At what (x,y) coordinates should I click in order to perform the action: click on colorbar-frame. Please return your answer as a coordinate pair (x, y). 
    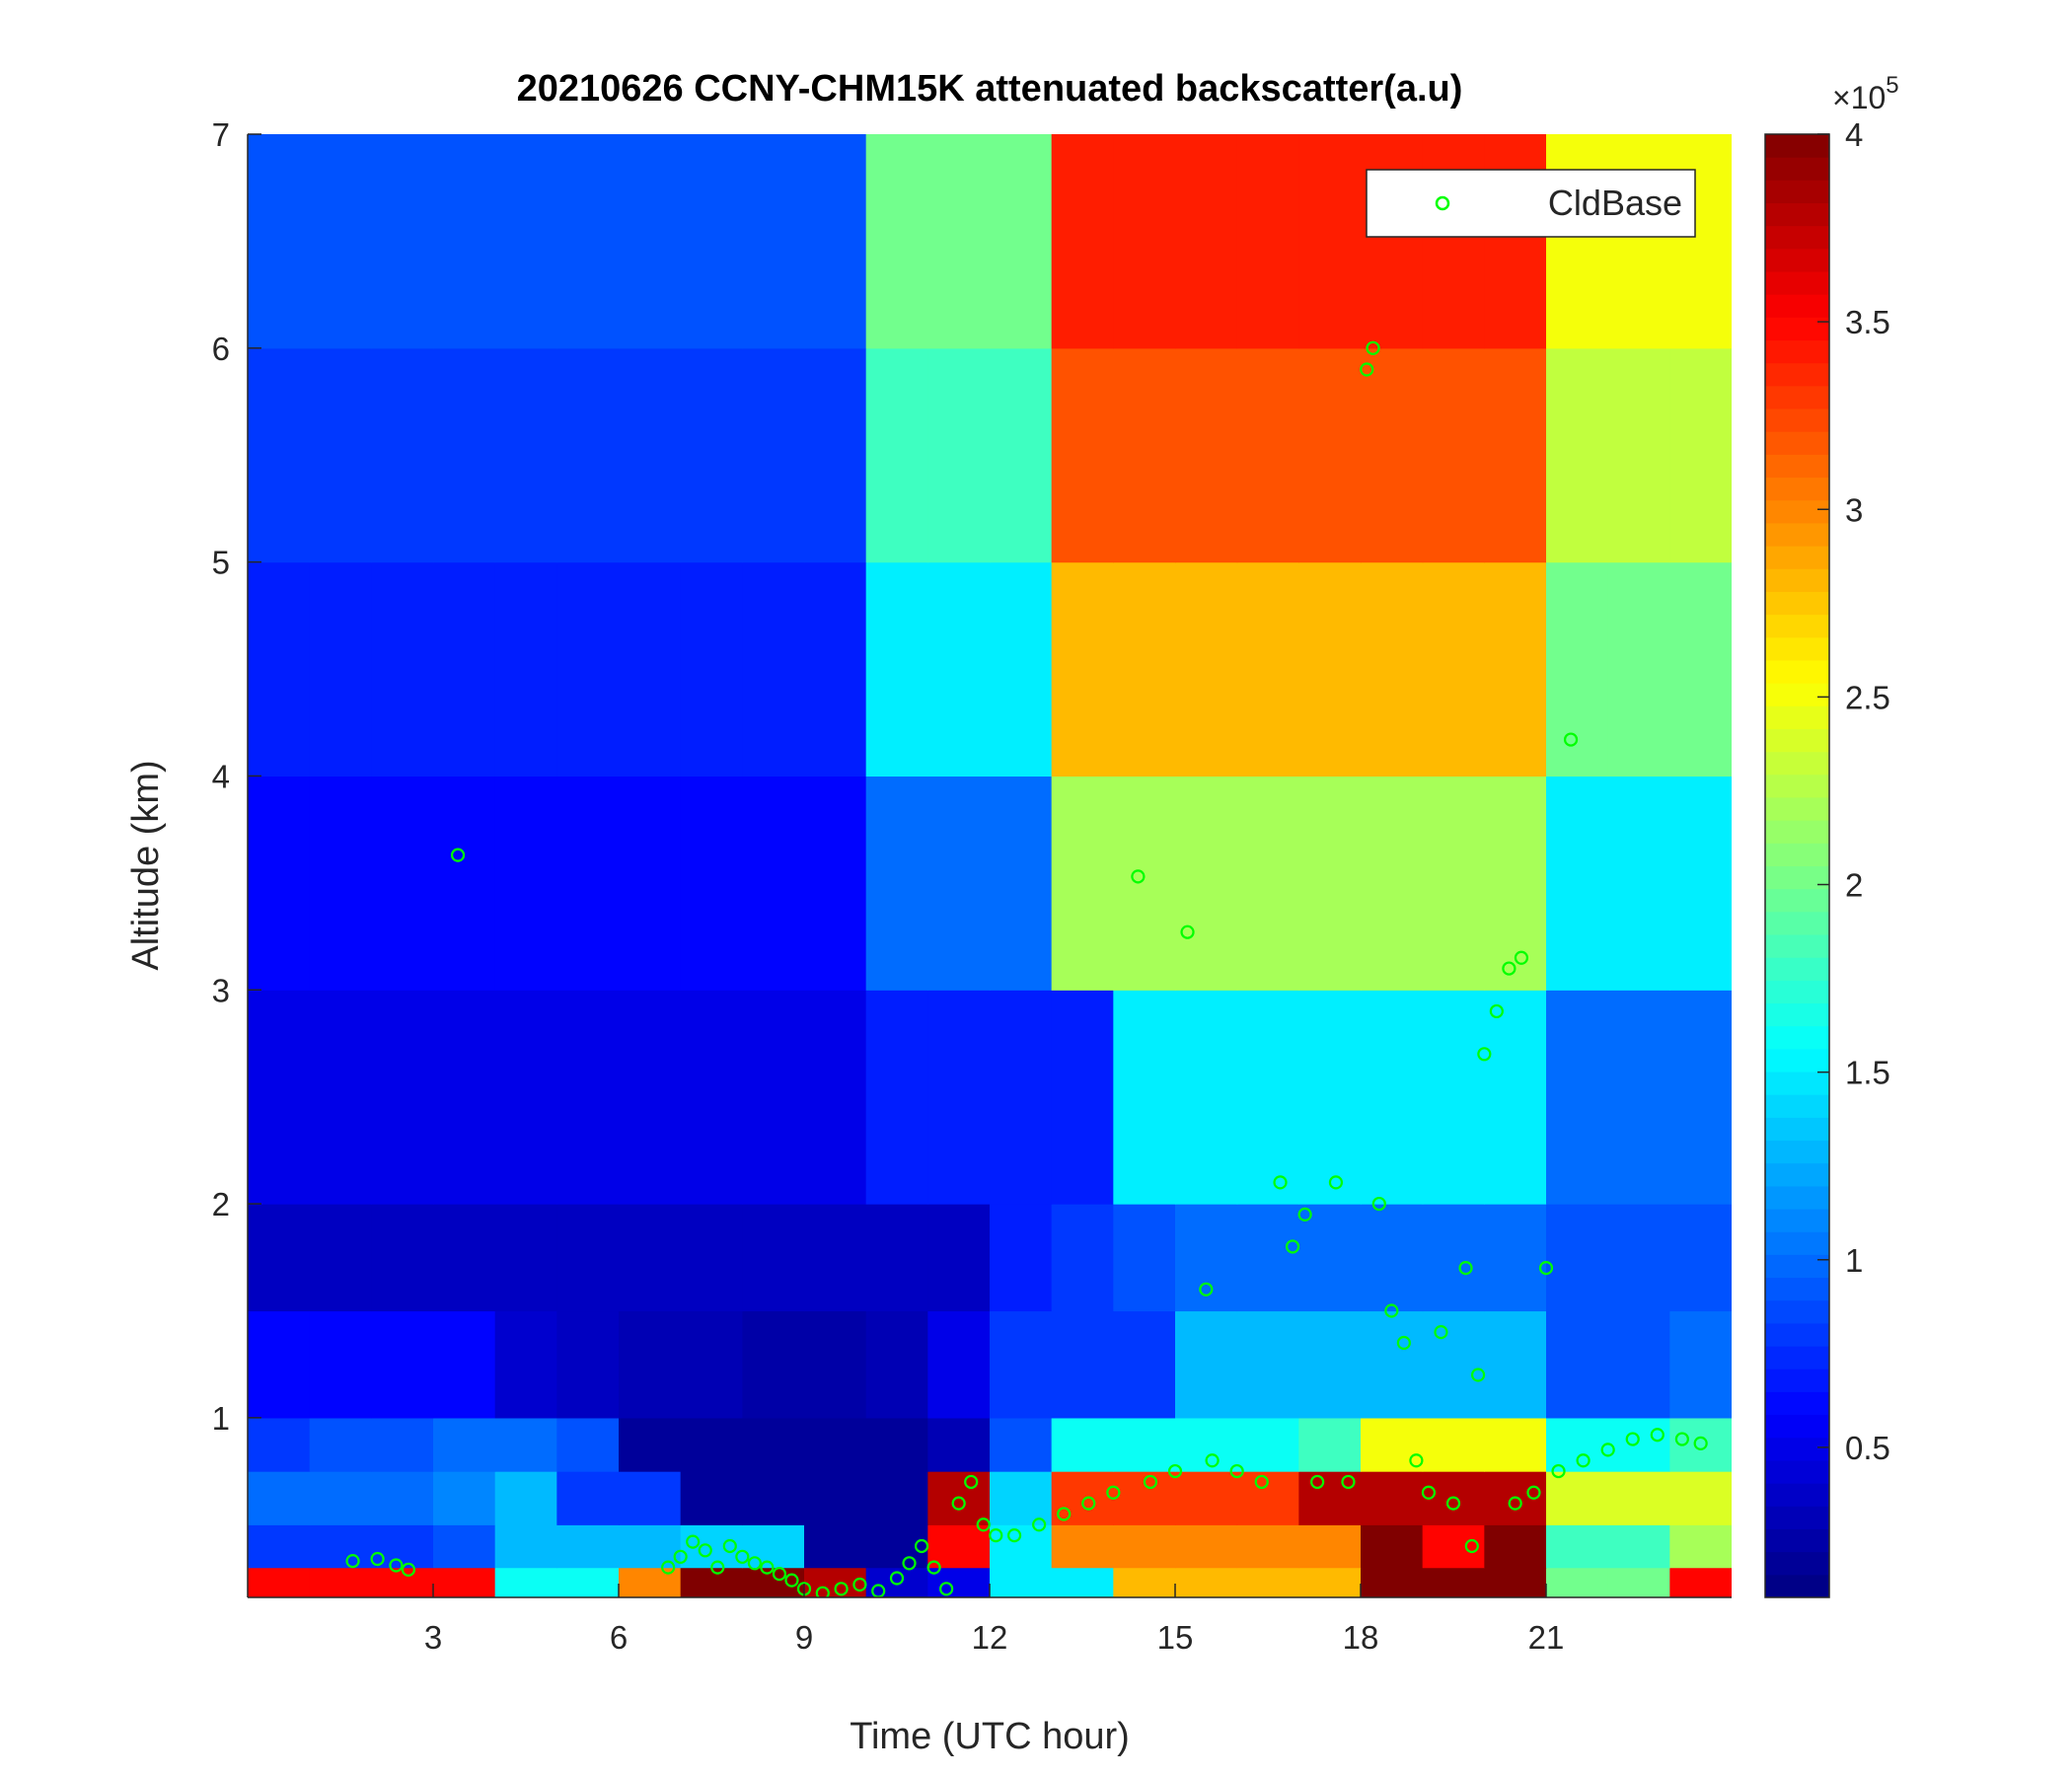
    Looking at the image, I should click on (1797, 866).